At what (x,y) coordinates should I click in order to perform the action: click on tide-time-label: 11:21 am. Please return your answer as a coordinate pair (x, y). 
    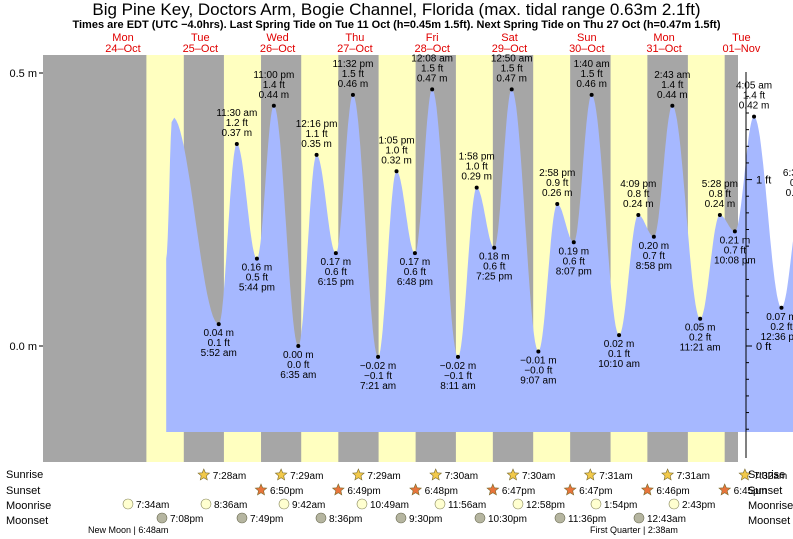
    Looking at the image, I should click on (700, 348).